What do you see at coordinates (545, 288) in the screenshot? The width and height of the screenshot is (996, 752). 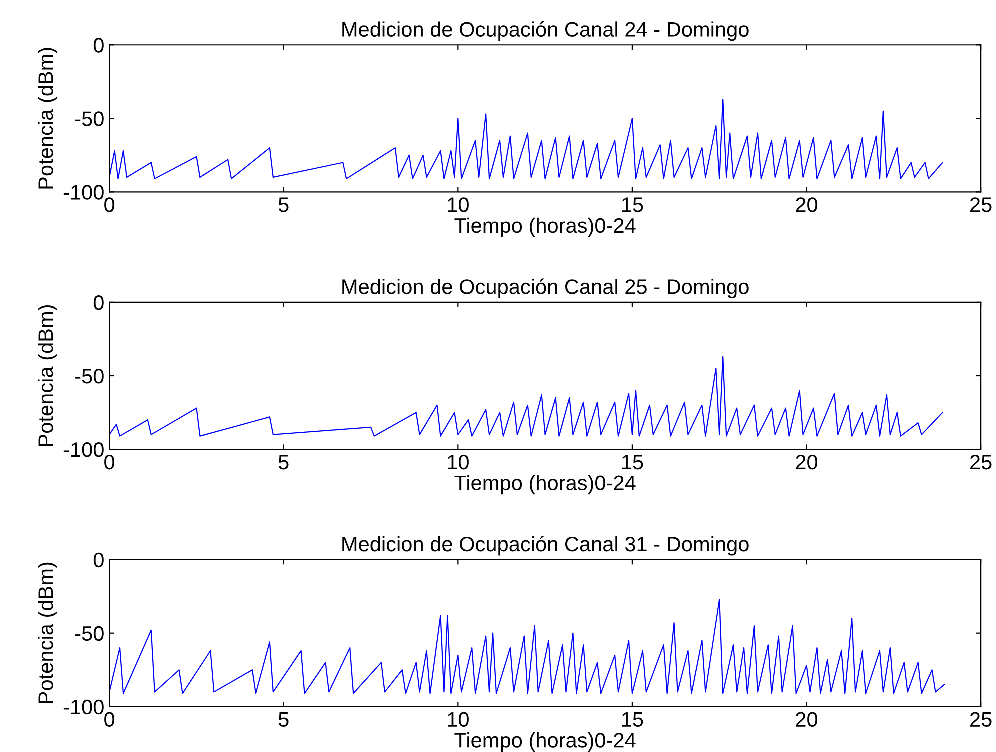 I see `chart-title: Medicion de Ocupación Canal 25 - Domingo` at bounding box center [545, 288].